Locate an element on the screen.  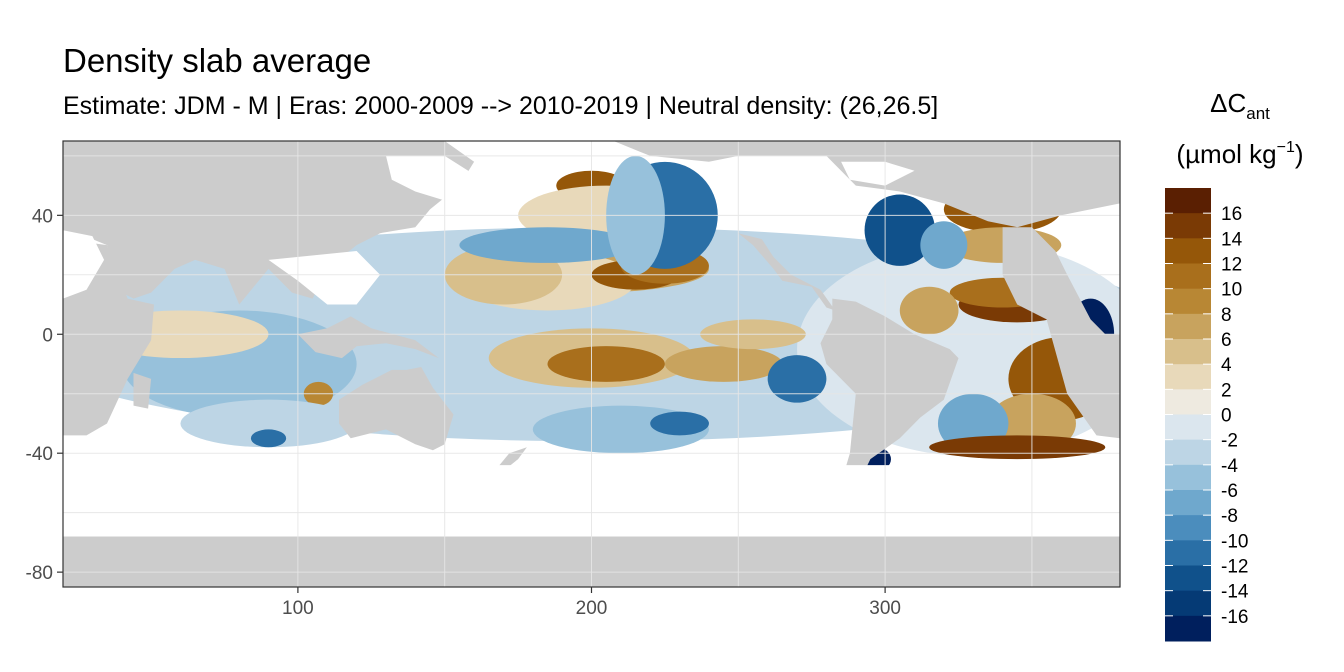
legend-unit: (µmol kg−1) is located at coordinates (1239, 154).